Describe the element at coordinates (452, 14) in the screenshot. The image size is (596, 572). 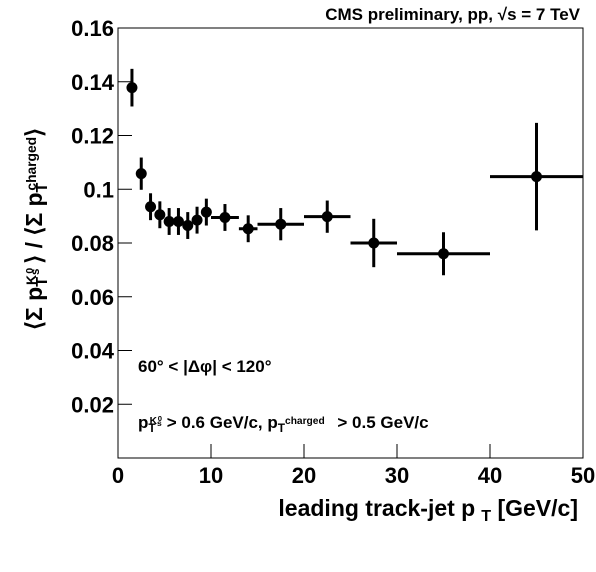
I see `chart-title: CMS preliminary, pp, √s = 7 TeV` at that location.